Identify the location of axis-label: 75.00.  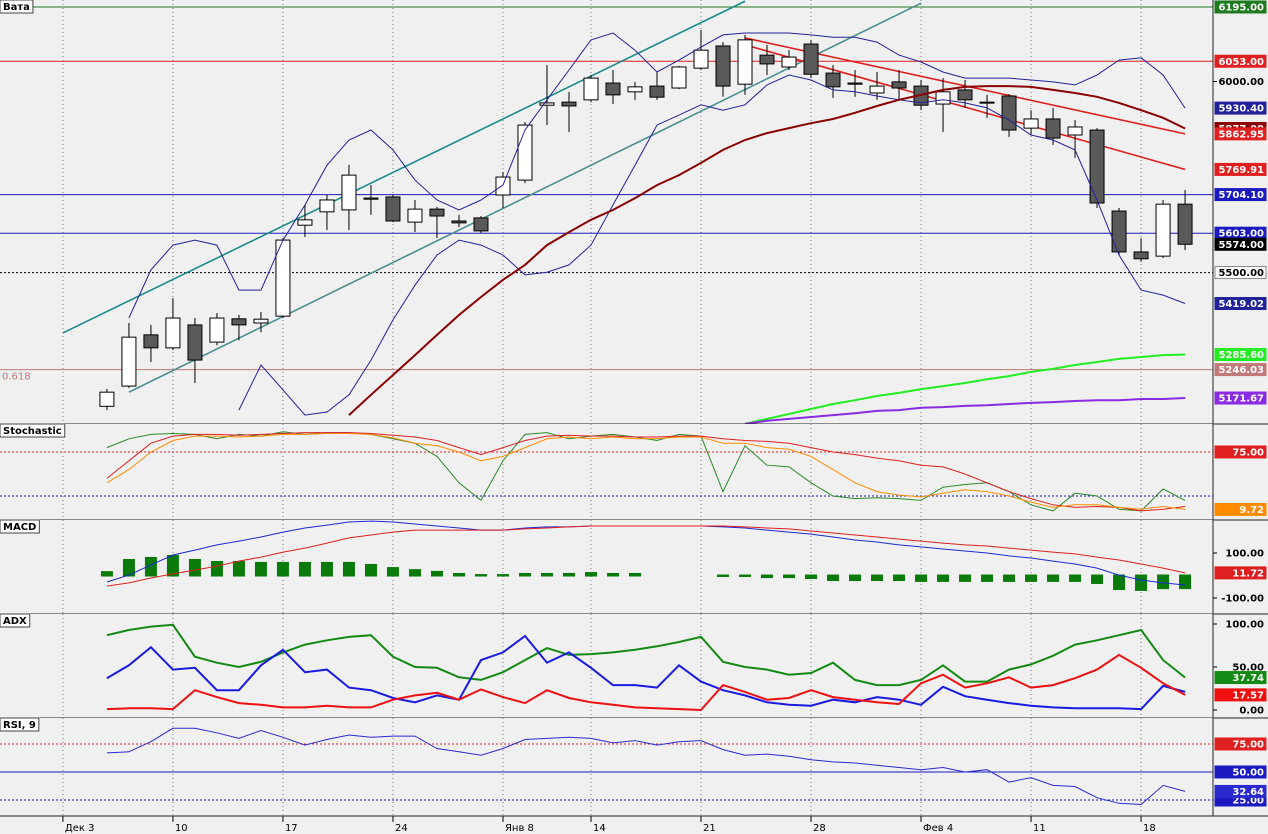
(1248, 744).